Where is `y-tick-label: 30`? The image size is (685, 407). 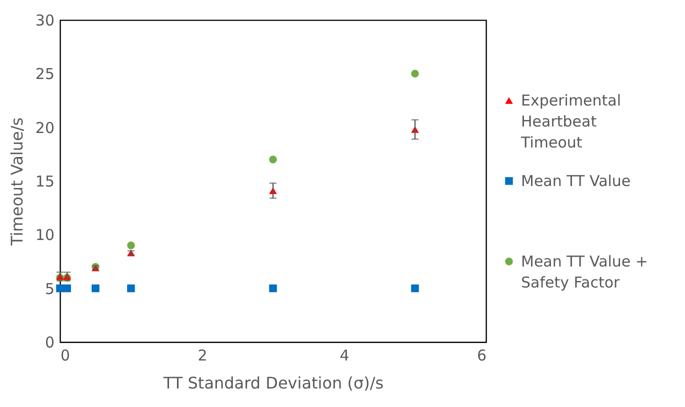 y-tick-label: 30 is located at coordinates (44, 21).